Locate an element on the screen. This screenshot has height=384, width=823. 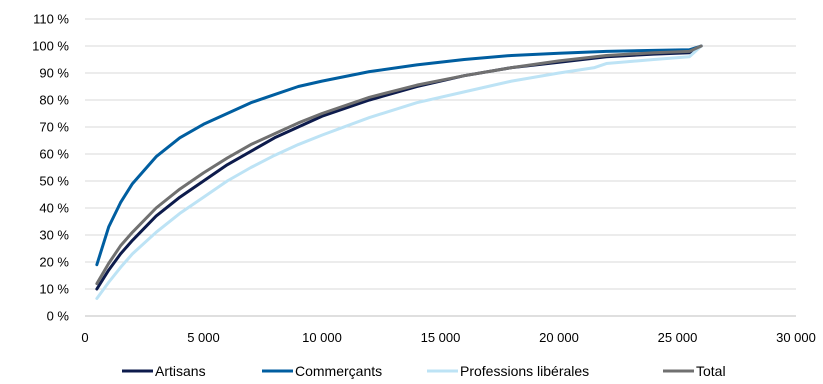
legend-label: Artisans is located at coordinates (180, 371).